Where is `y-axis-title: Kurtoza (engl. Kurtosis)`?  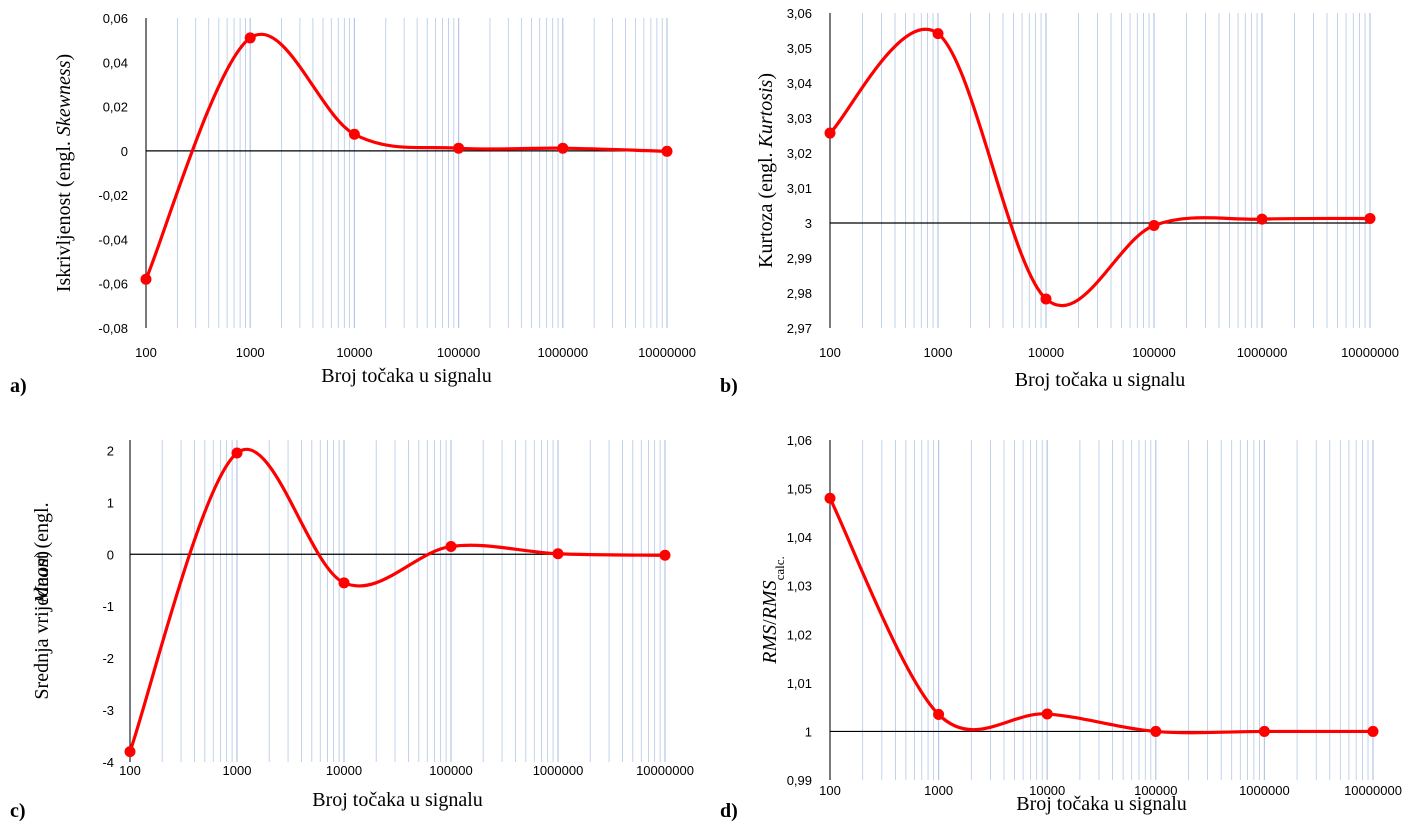 y-axis-title: Kurtoza (engl. Kurtosis) is located at coordinates (766, 170).